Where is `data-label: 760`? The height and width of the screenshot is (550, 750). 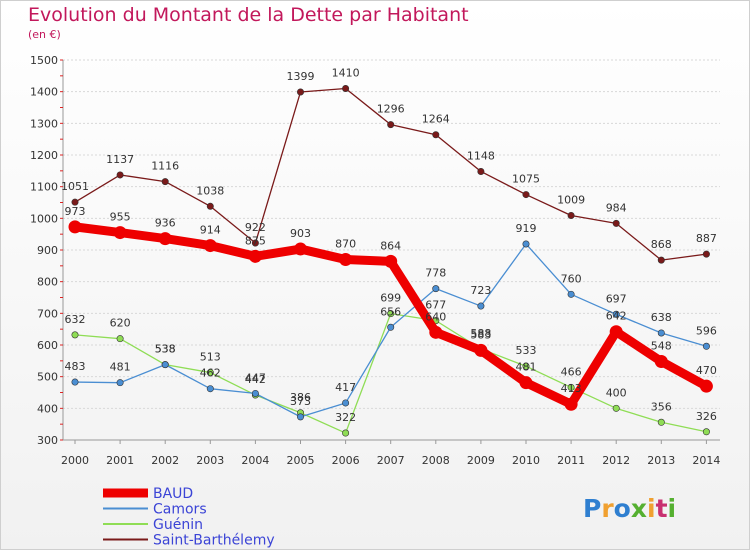
data-label: 760 is located at coordinates (571, 278).